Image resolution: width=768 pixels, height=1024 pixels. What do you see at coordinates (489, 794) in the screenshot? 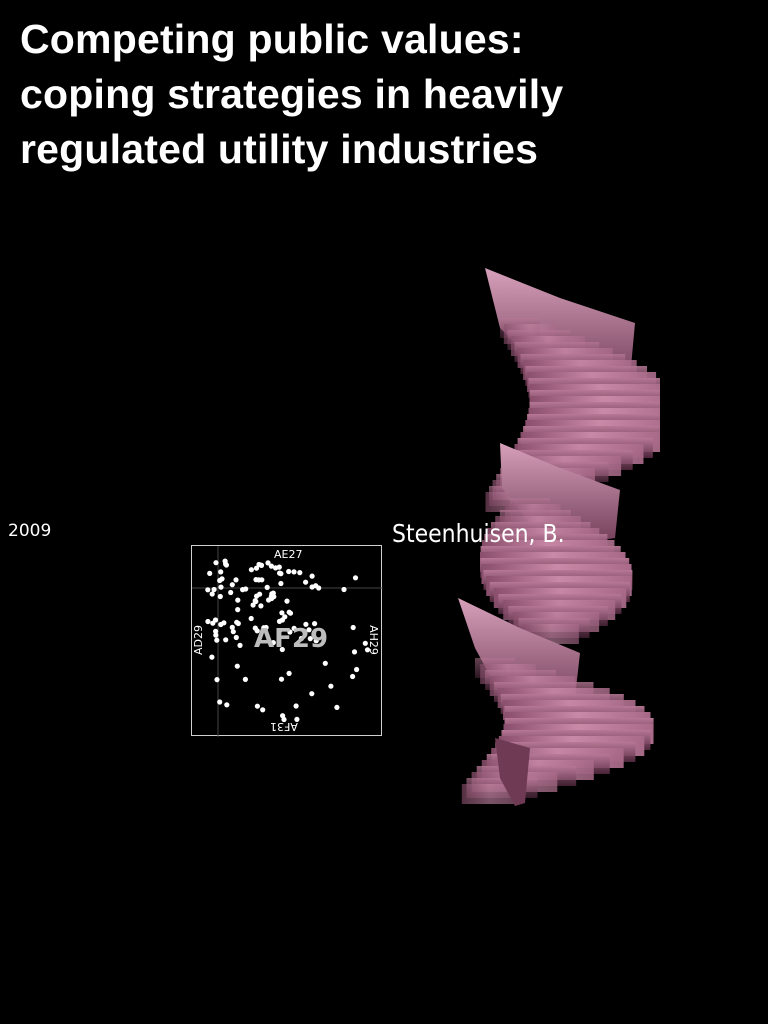
I see `sculpture-slab` at bounding box center [489, 794].